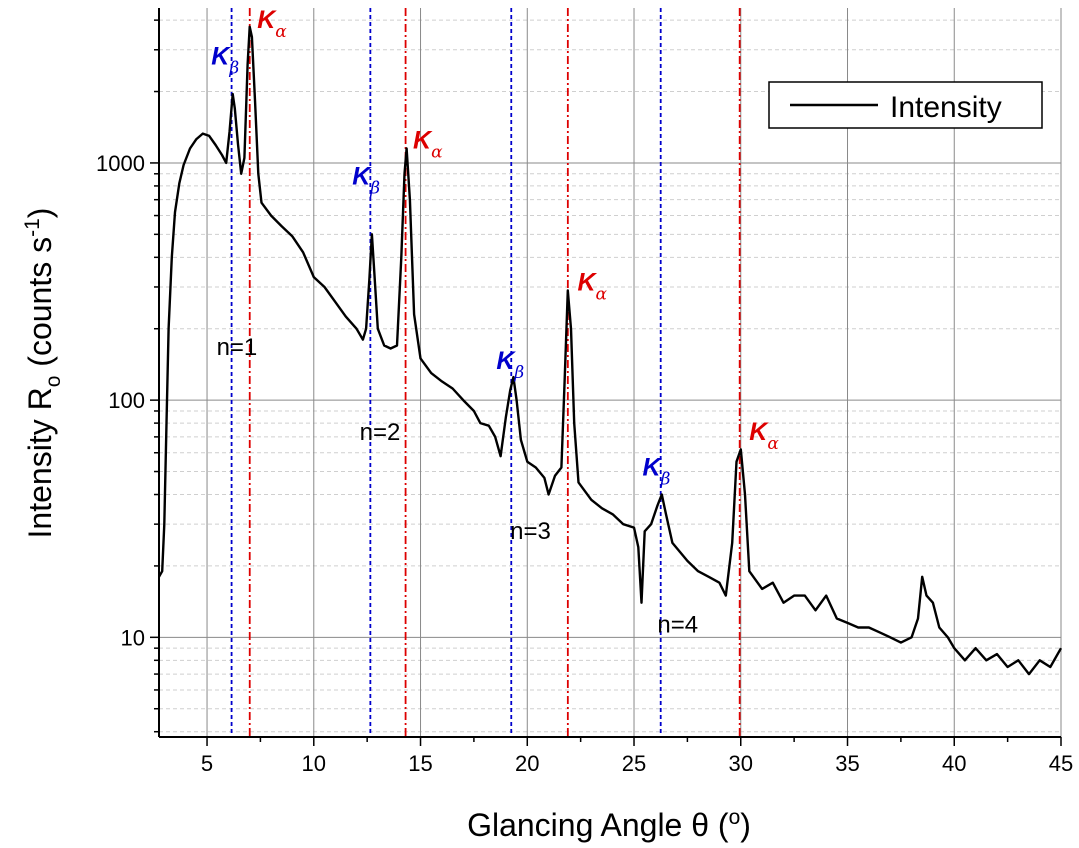  What do you see at coordinates (380, 432) in the screenshot?
I see `order-label: n=2` at bounding box center [380, 432].